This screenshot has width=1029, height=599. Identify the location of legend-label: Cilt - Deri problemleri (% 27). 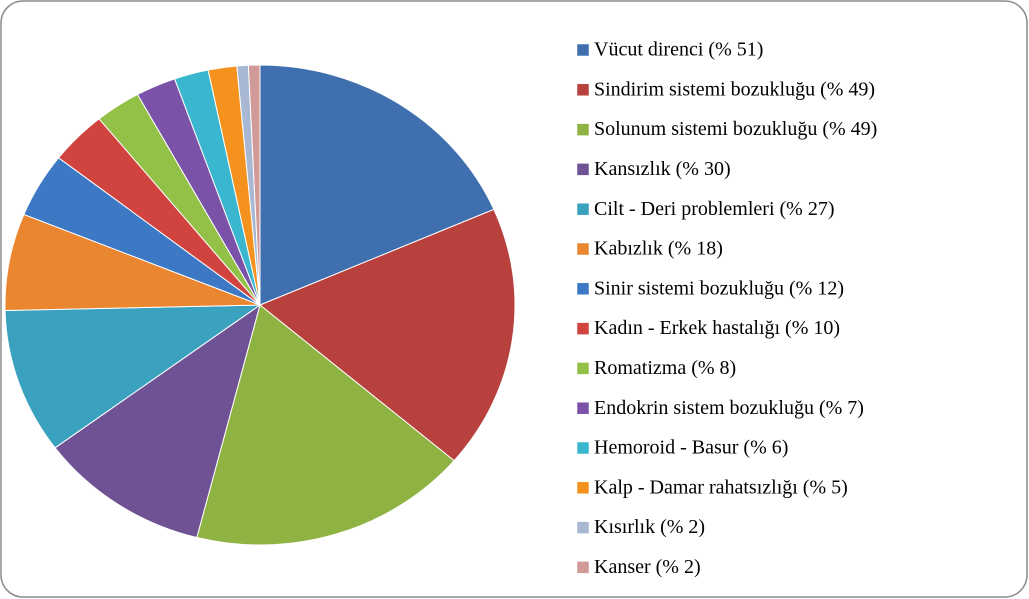
(714, 209).